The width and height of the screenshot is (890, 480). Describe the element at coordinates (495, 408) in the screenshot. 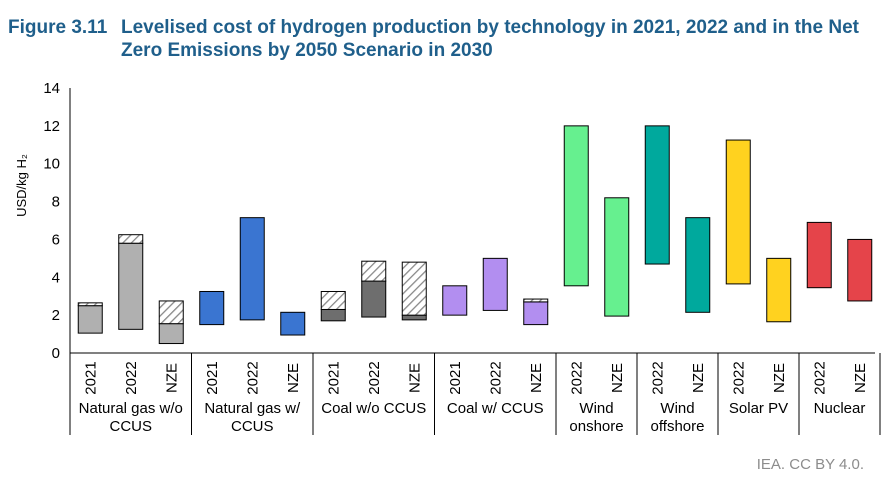

I see `group-label: Coal w/ CCUS` at that location.